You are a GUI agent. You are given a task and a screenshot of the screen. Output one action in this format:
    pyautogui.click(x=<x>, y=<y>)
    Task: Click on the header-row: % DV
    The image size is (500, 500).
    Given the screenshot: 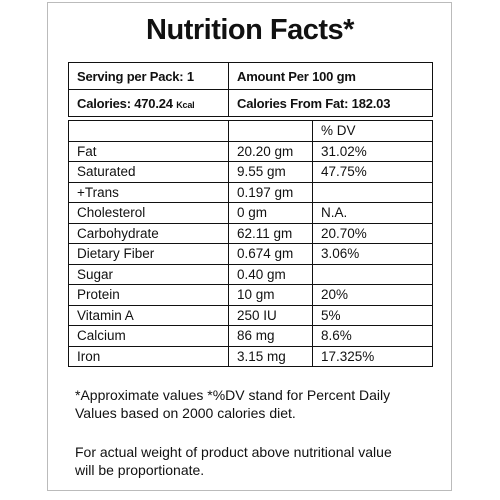 What is the action you would take?
    pyautogui.click(x=250, y=131)
    